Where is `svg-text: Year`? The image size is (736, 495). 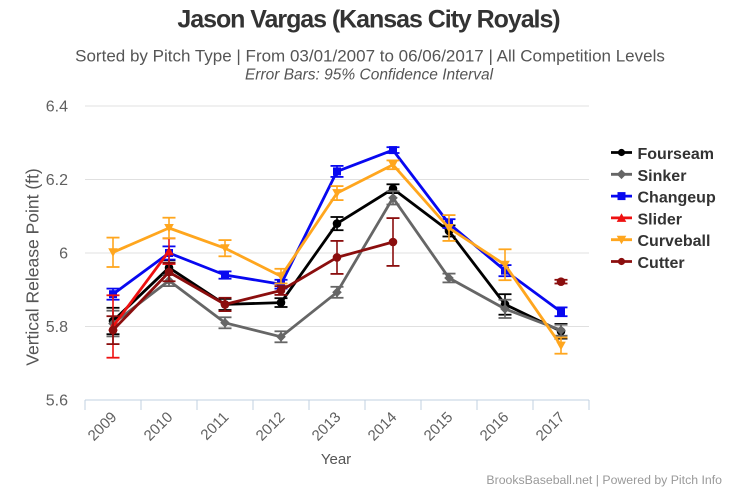 svg-text: Year is located at coordinates (336, 459).